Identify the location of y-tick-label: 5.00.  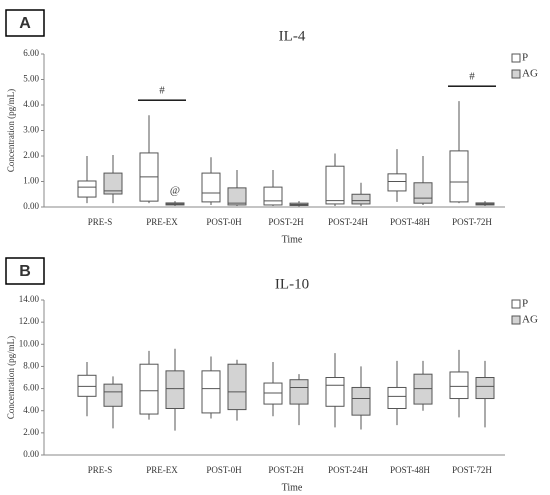
(31, 79).